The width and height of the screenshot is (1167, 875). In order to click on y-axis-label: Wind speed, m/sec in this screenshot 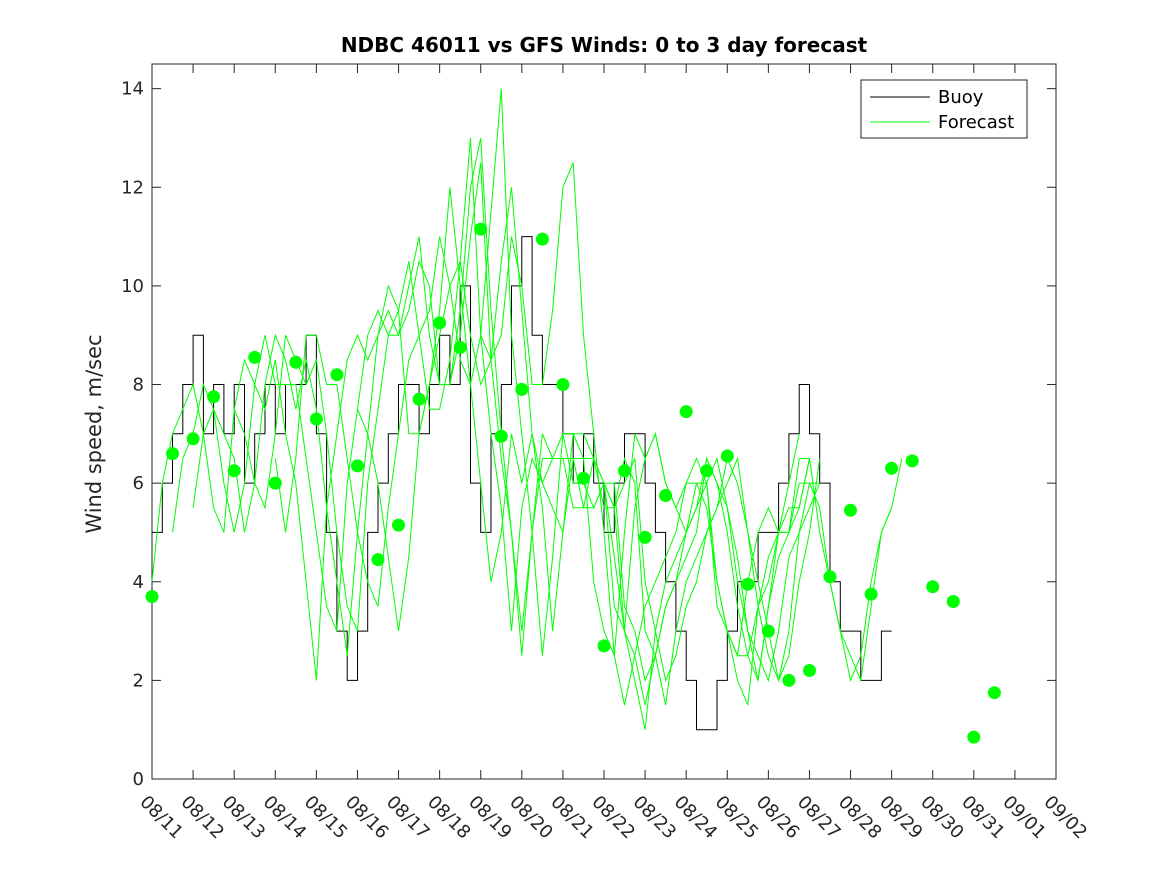, I will do `click(94, 433)`.